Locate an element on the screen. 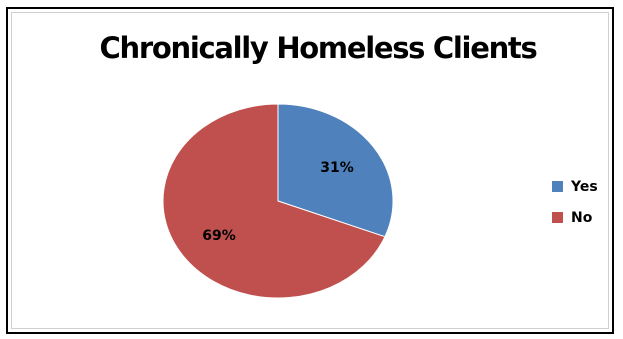 The image size is (623, 339). chart-legend: Yes No is located at coordinates (575, 202).